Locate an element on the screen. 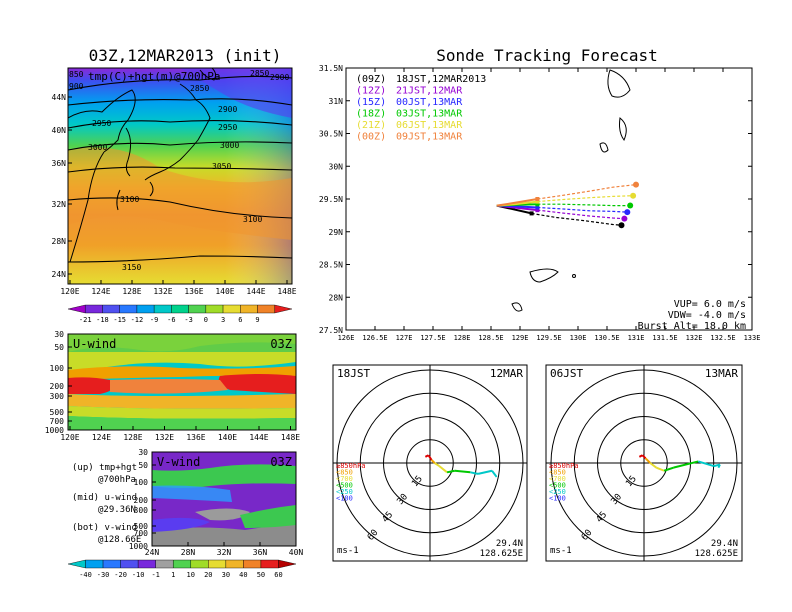 The height and width of the screenshot is (612, 792). track-lon-label: 126E is located at coordinates (346, 338).